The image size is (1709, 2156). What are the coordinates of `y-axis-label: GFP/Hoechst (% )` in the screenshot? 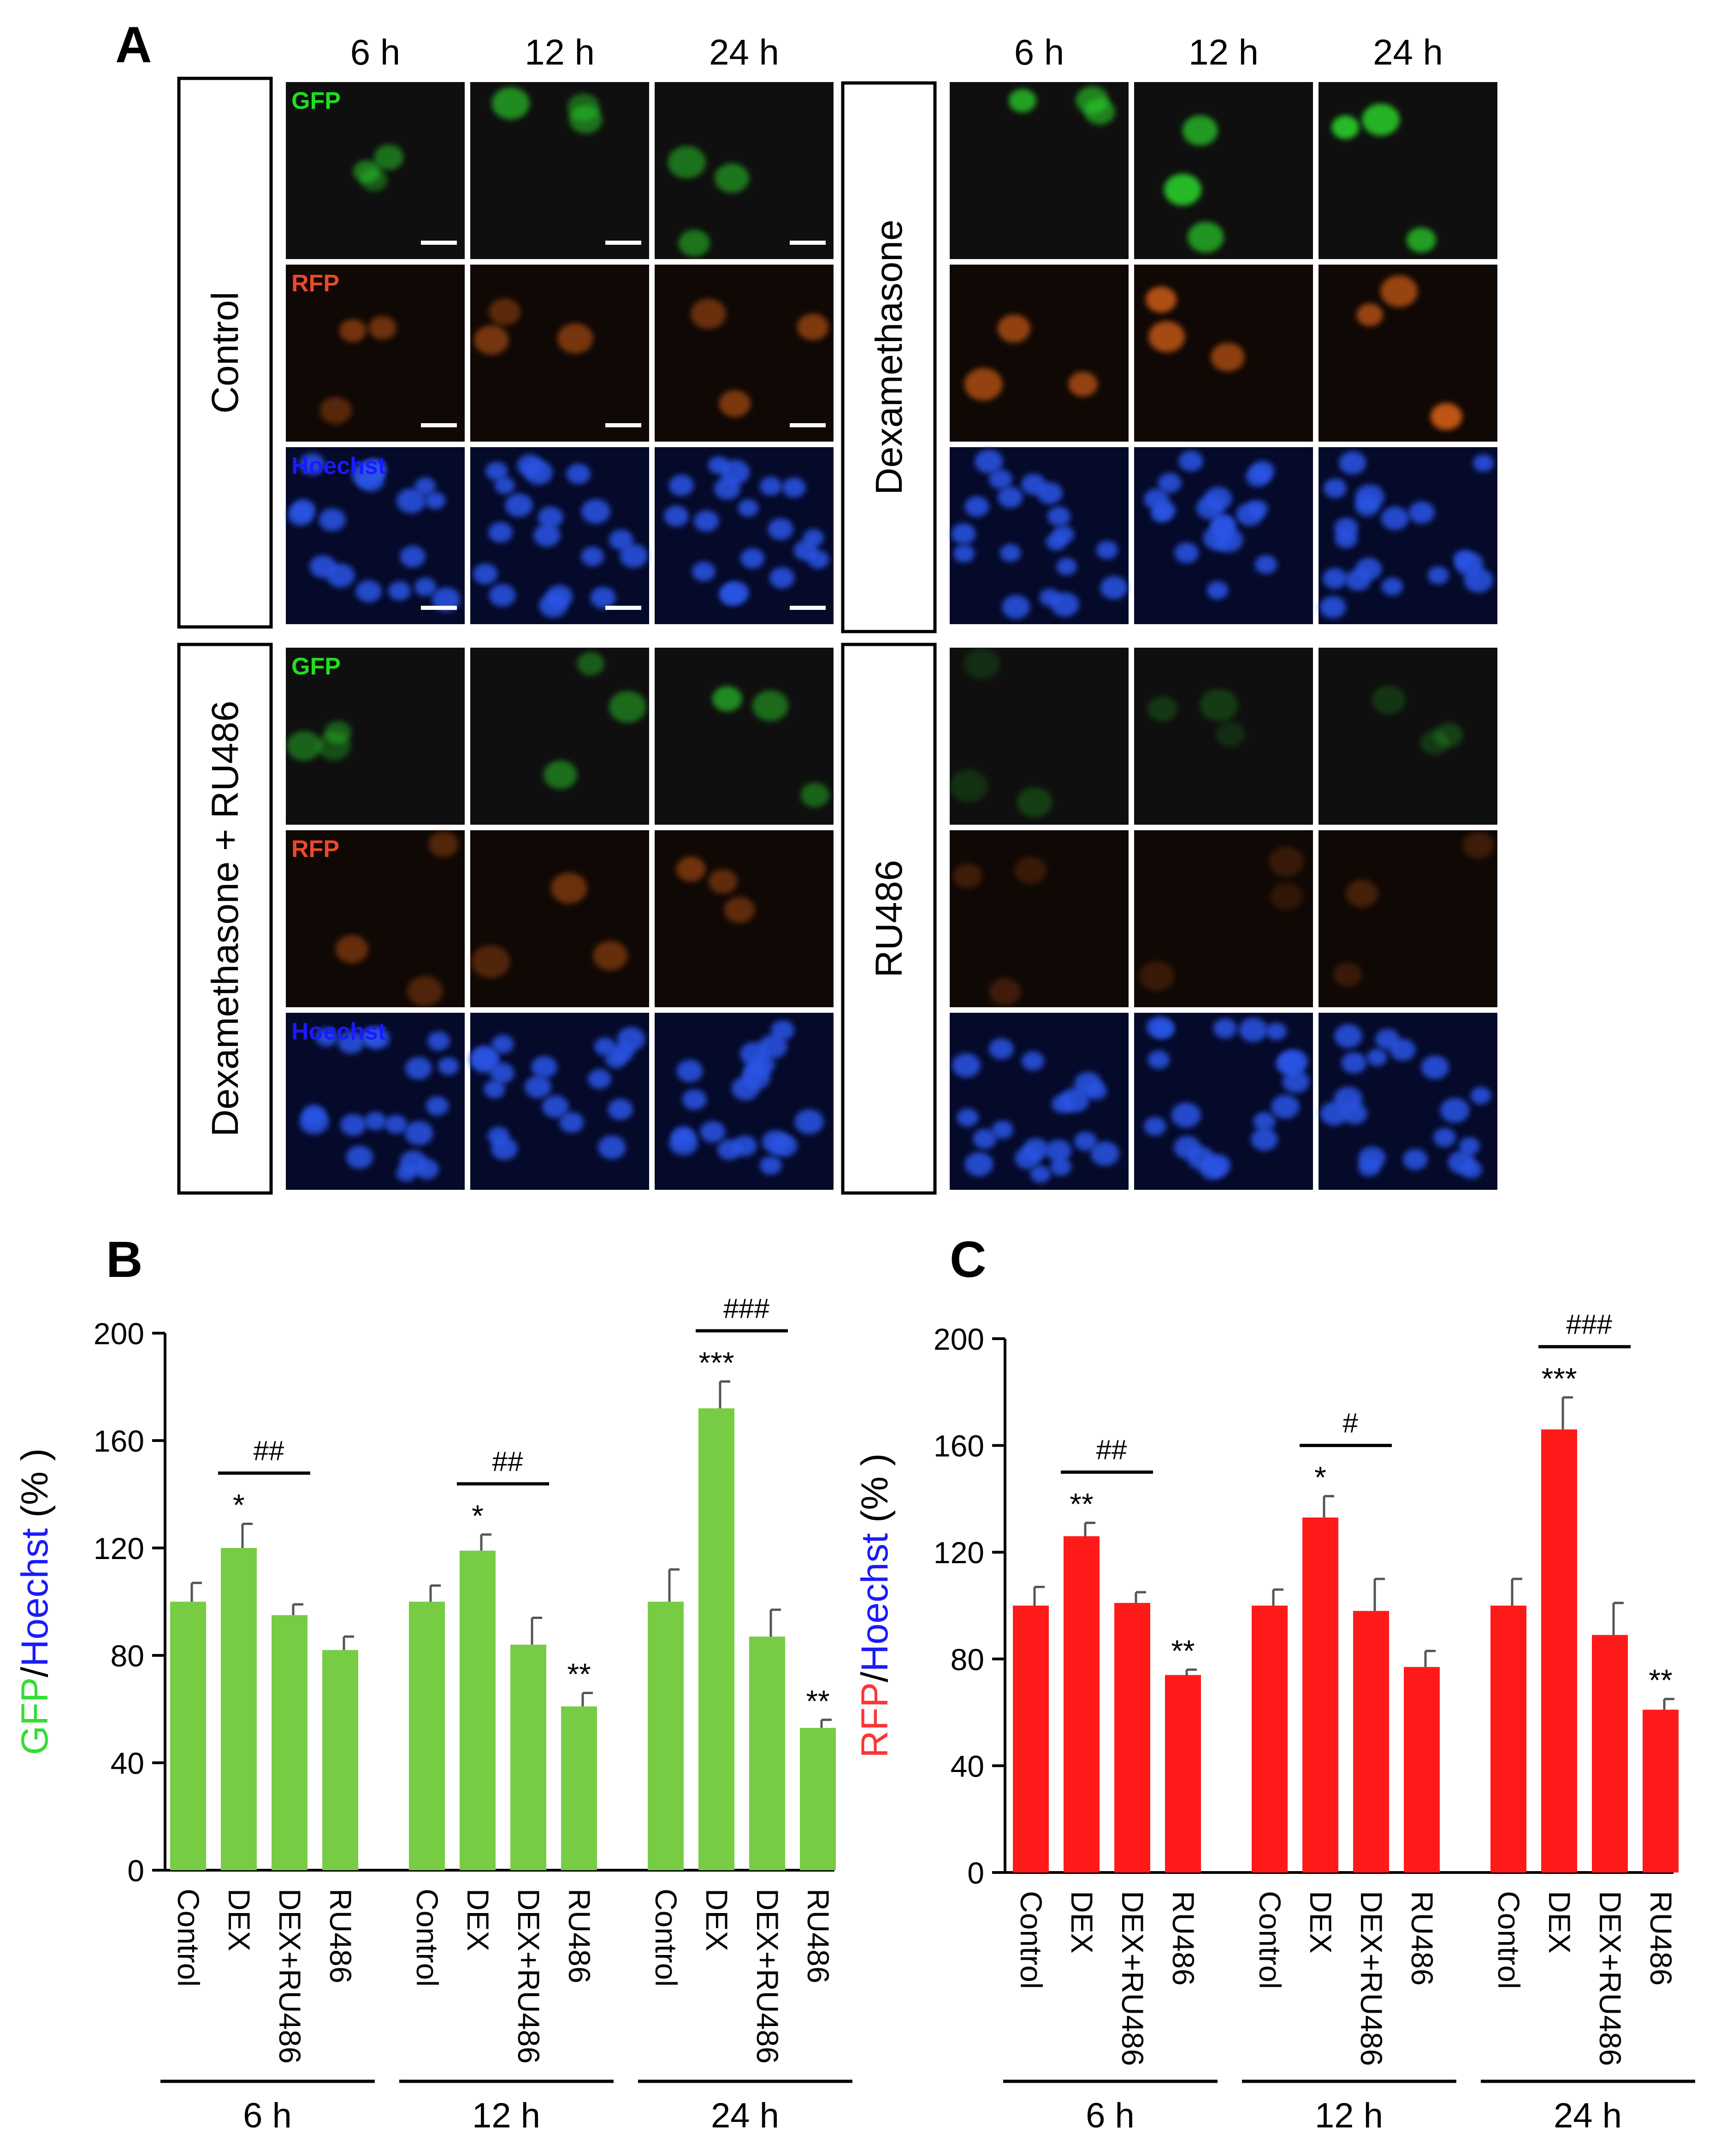 It's located at (35, 1601).